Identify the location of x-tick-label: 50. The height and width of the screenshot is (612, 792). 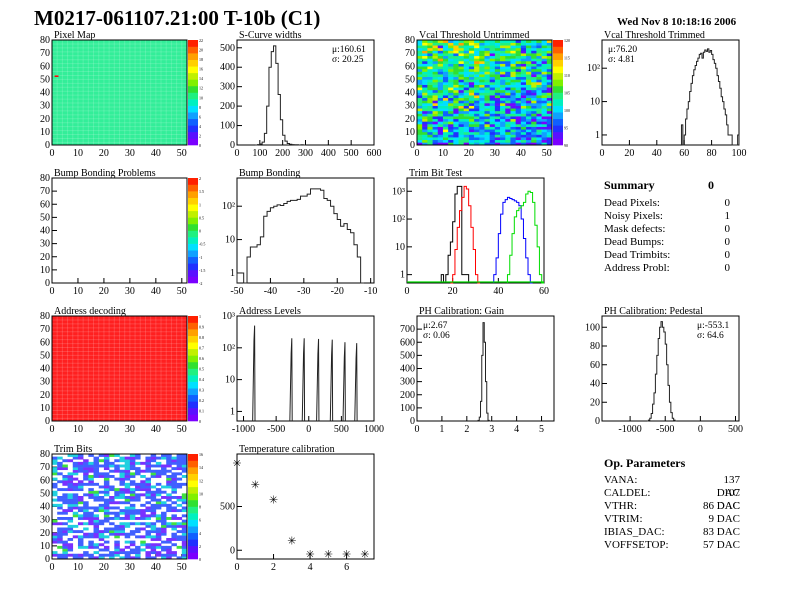
(182, 567).